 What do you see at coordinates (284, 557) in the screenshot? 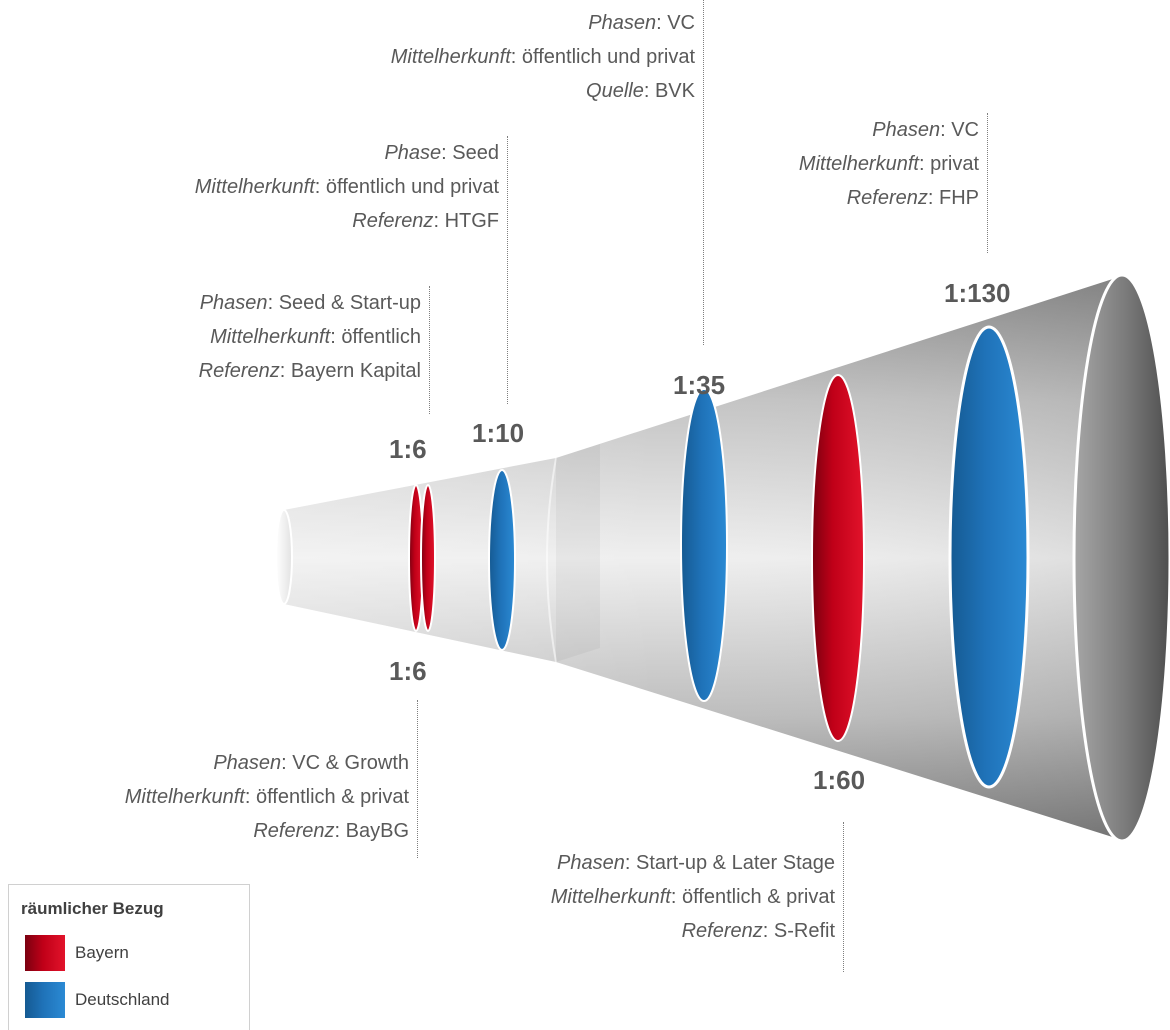
I see `funnel-start-opening` at bounding box center [284, 557].